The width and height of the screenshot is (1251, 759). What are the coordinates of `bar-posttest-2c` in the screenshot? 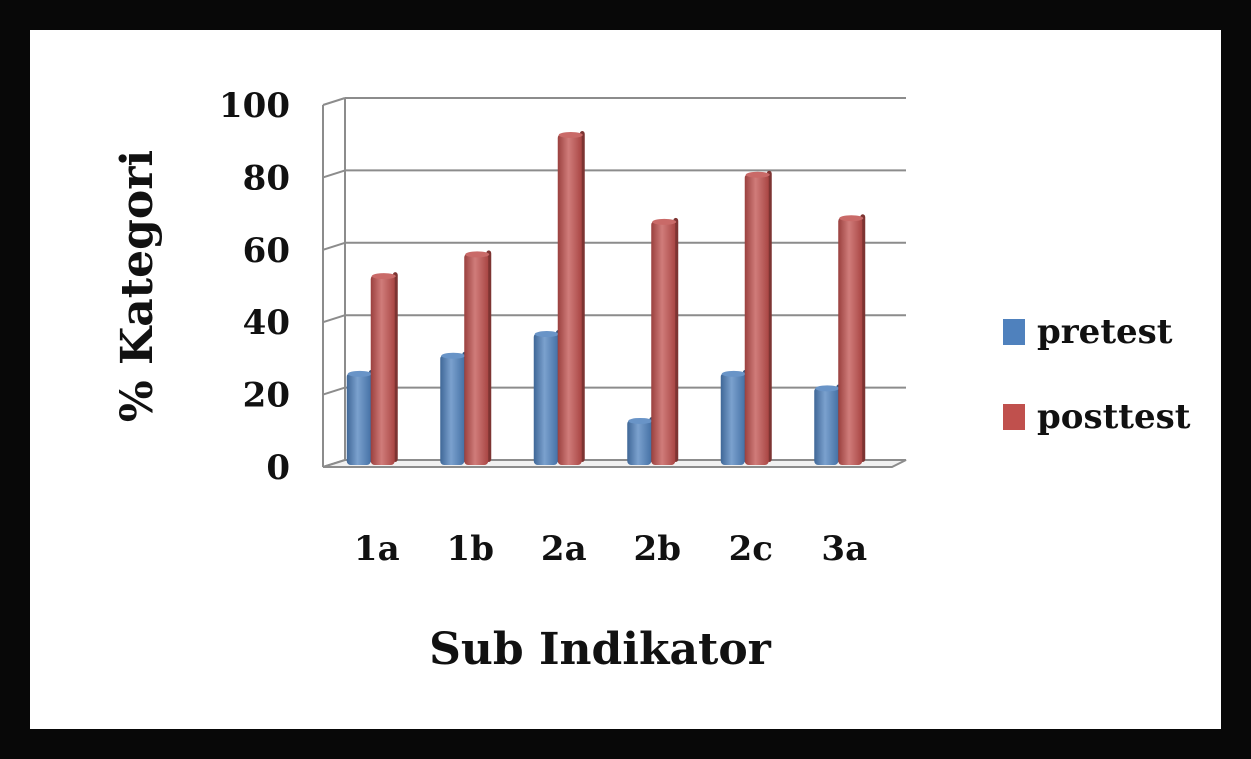 It's located at (758, 317).